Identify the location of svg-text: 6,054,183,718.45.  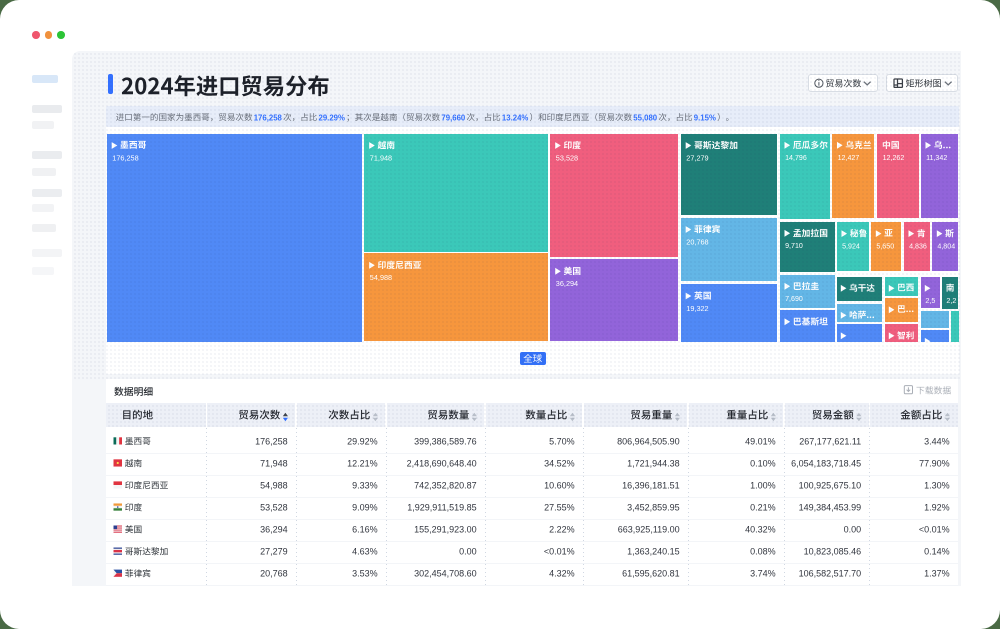
(826, 463).